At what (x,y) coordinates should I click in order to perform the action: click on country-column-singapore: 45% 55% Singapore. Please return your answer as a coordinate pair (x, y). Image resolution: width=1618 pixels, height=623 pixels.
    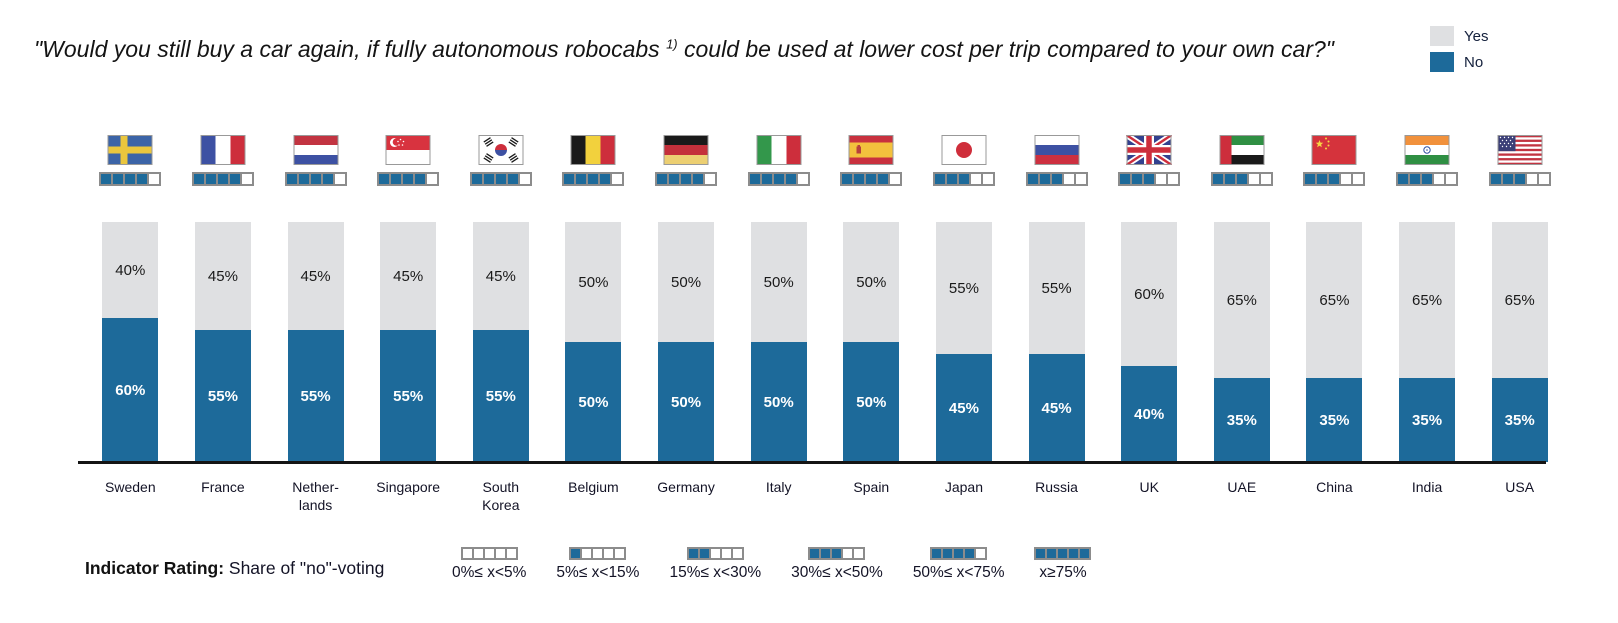
    Looking at the image, I should click on (408, 324).